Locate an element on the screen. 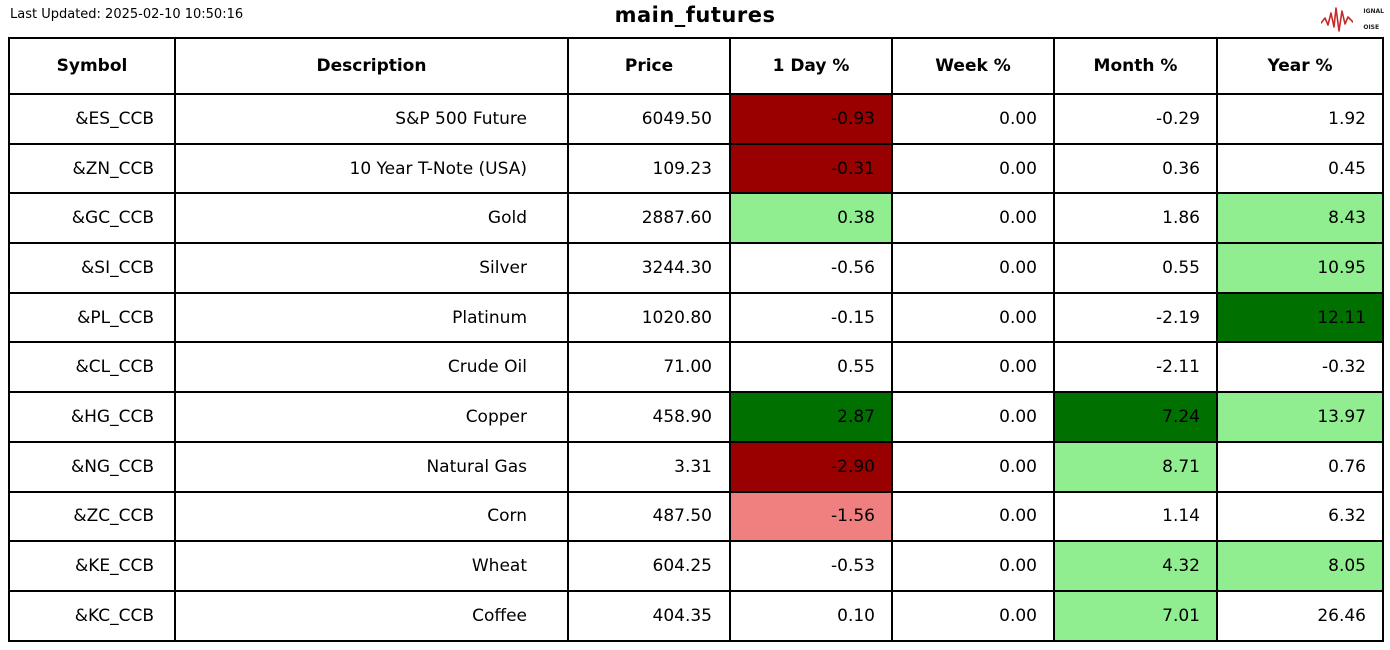 This screenshot has width=1390, height=650. cell-price: 2887.60 is located at coordinates (649, 218).